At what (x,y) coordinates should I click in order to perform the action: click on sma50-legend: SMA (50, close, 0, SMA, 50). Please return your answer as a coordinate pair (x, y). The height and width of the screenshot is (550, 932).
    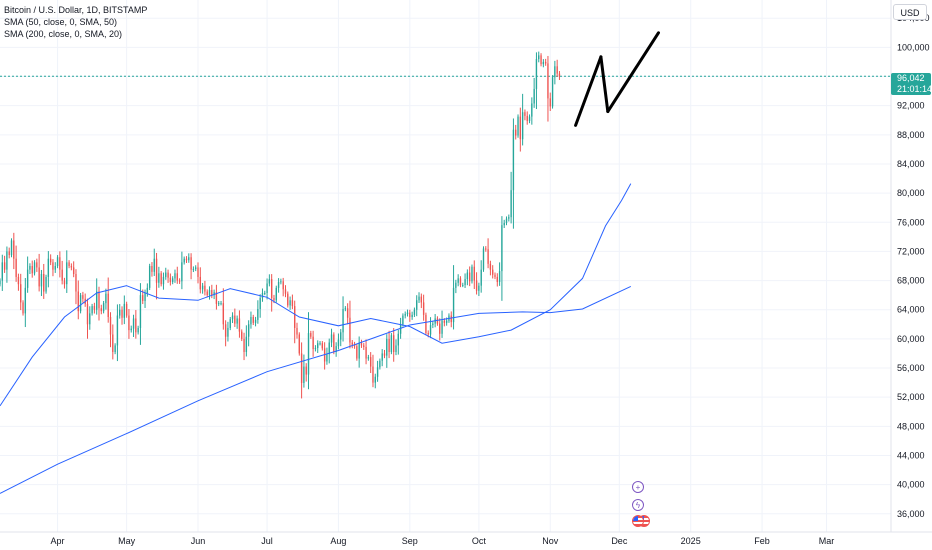
    Looking at the image, I should click on (61, 22).